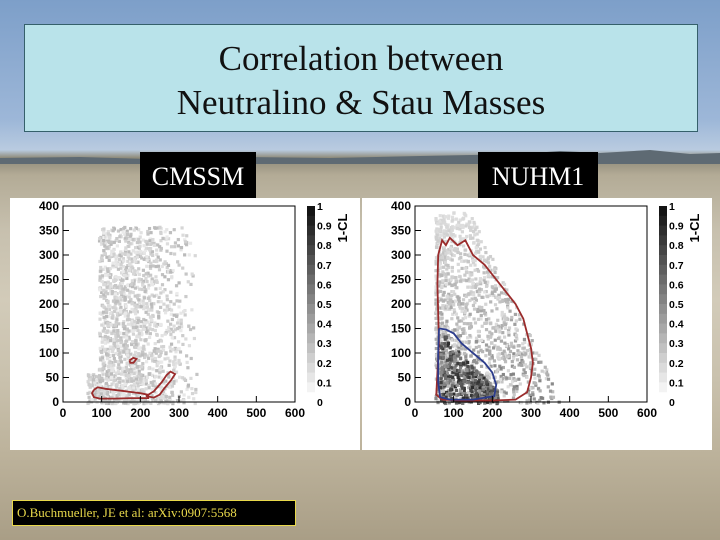 The image size is (720, 540). Describe the element at coordinates (142, 315) in the screenshot. I see `density-cells` at that location.